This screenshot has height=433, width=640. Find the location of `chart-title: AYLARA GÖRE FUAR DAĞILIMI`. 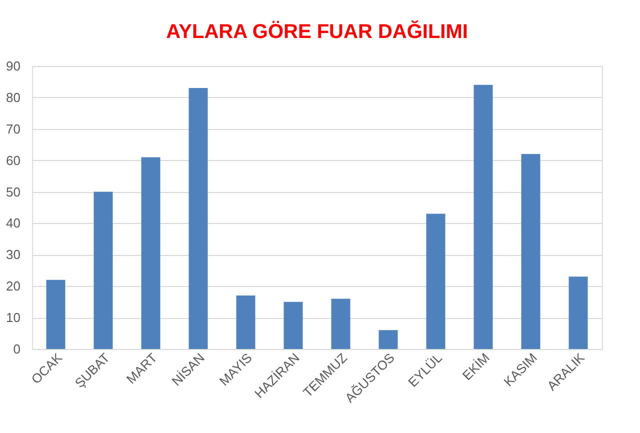

chart-title: AYLARA GÖRE FUAR DAĞILIMI is located at coordinates (317, 31).